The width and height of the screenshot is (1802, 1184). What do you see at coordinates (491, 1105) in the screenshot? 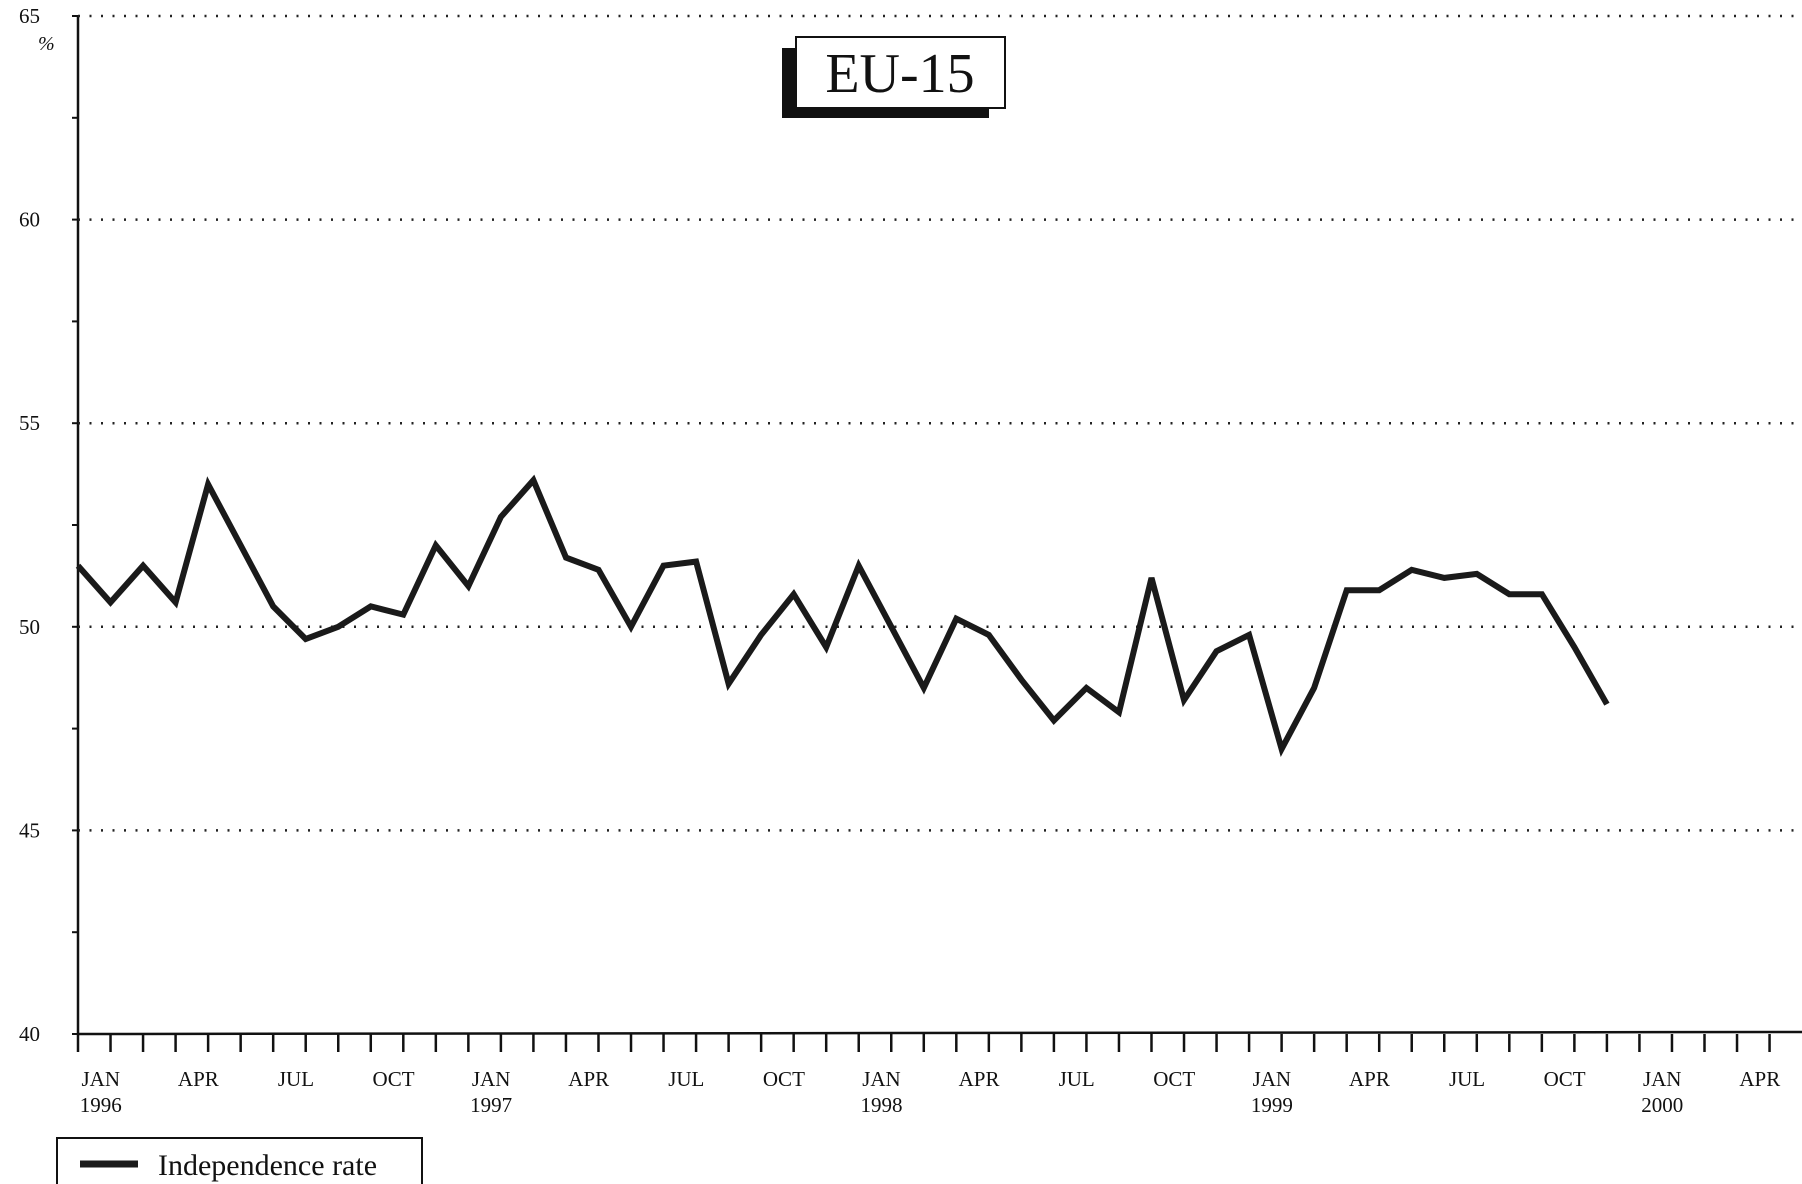
I see `x-year-label: 1997` at bounding box center [491, 1105].